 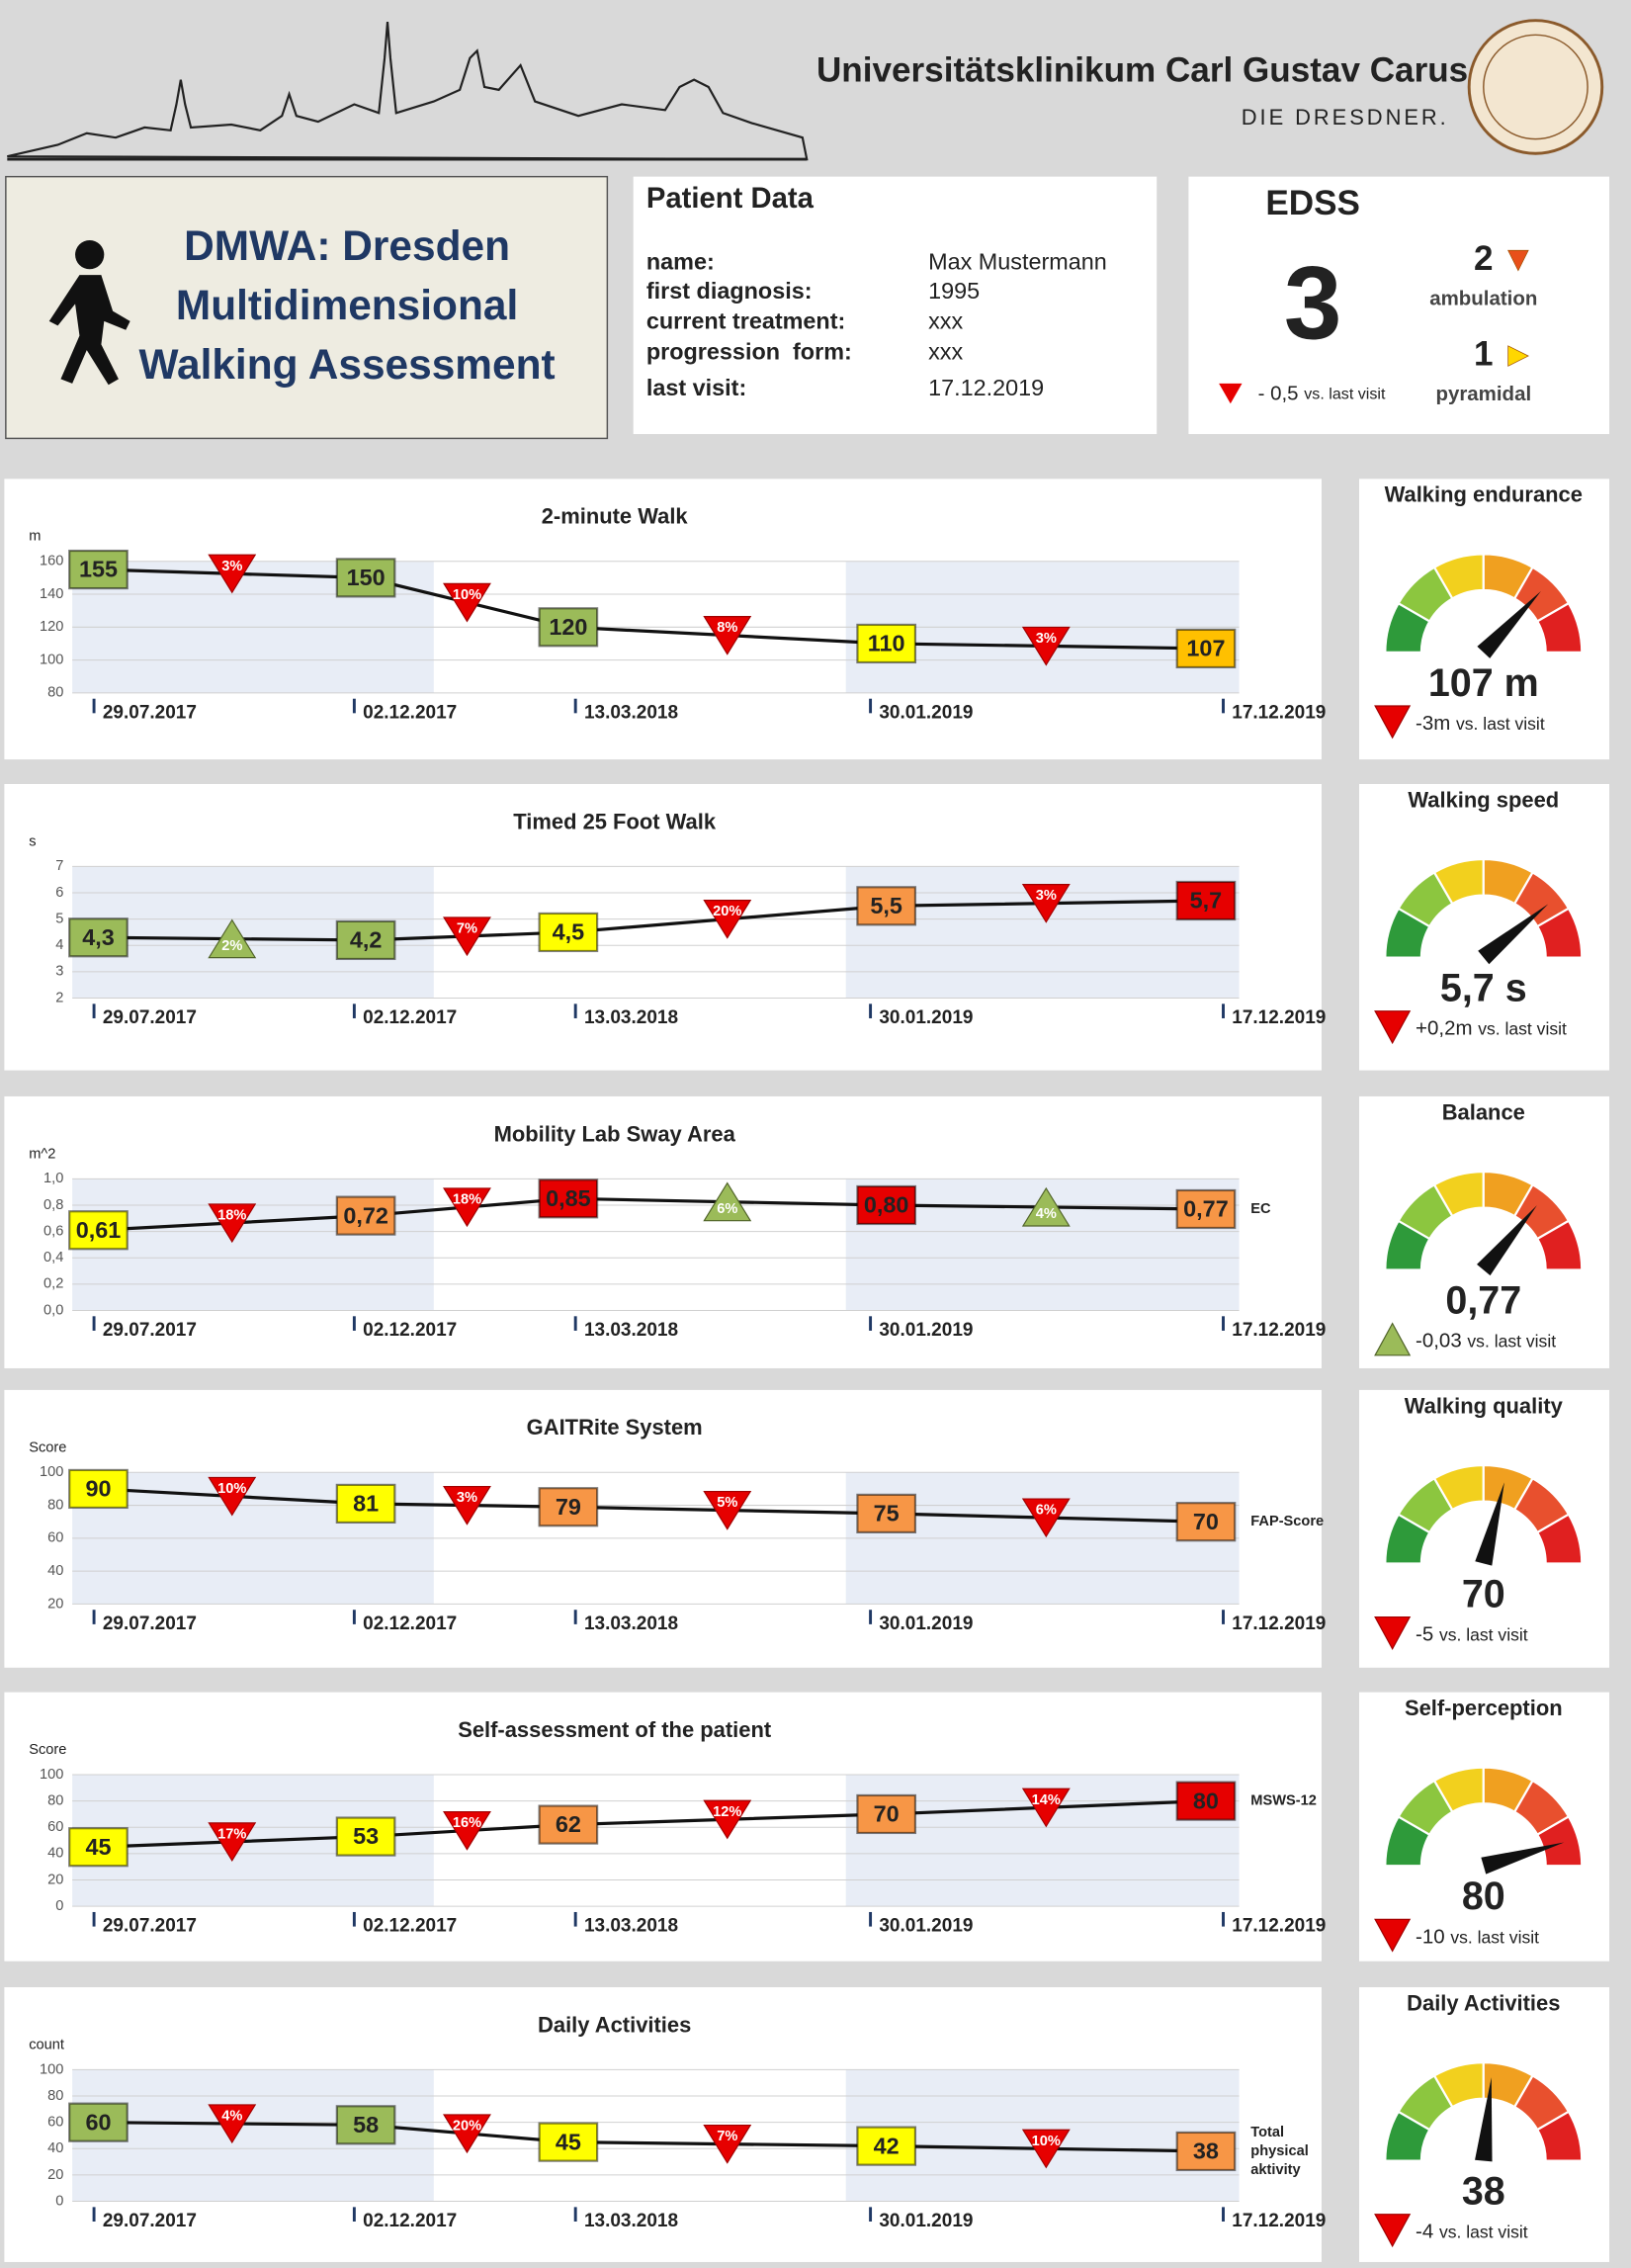 I want to click on gauge-title: Walking speed, so click(x=1484, y=800).